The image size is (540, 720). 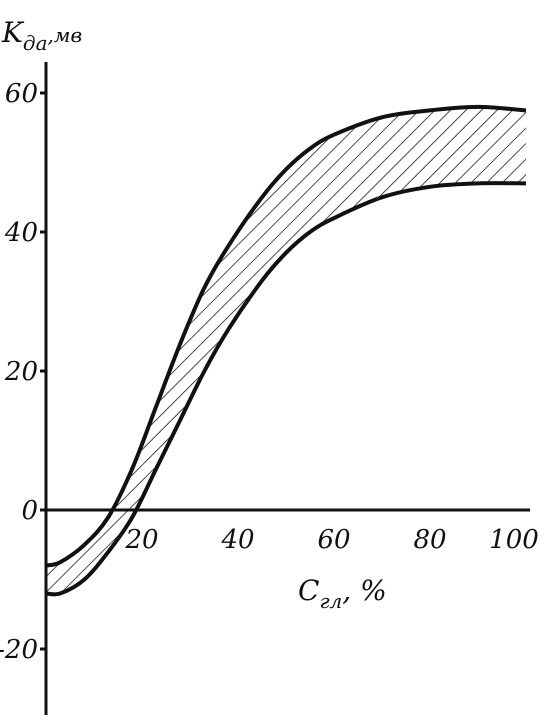 I want to click on x-tick-label: 20, so click(x=141, y=540).